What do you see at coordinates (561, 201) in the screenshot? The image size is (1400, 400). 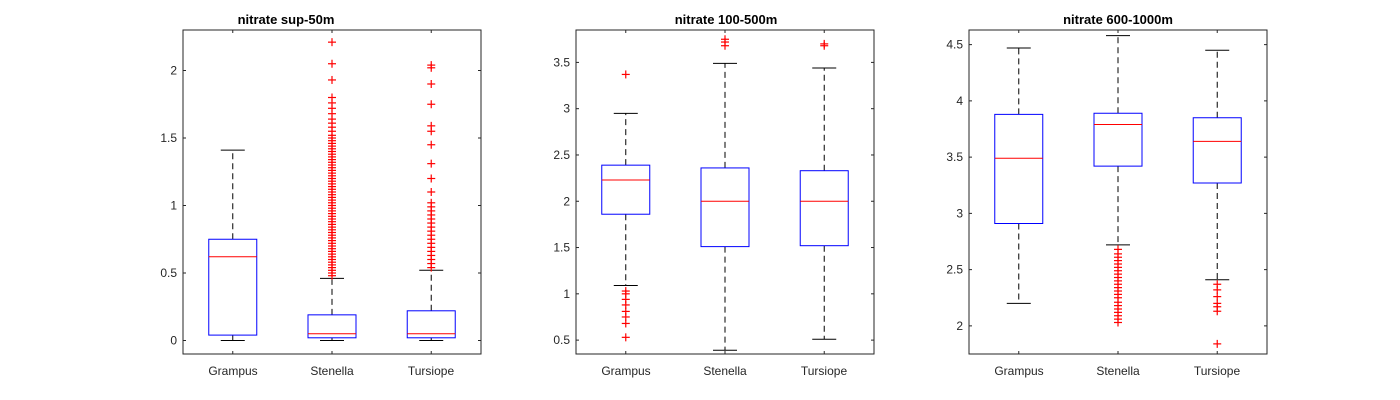 I see `y-tick-labels: 0.5 1 1.5 2 2.5 3 3.5` at bounding box center [561, 201].